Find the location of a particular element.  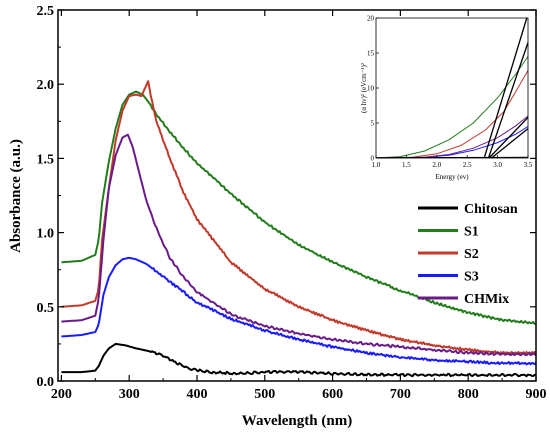

inset-x-tick-label: 3.0 is located at coordinates (497, 165).